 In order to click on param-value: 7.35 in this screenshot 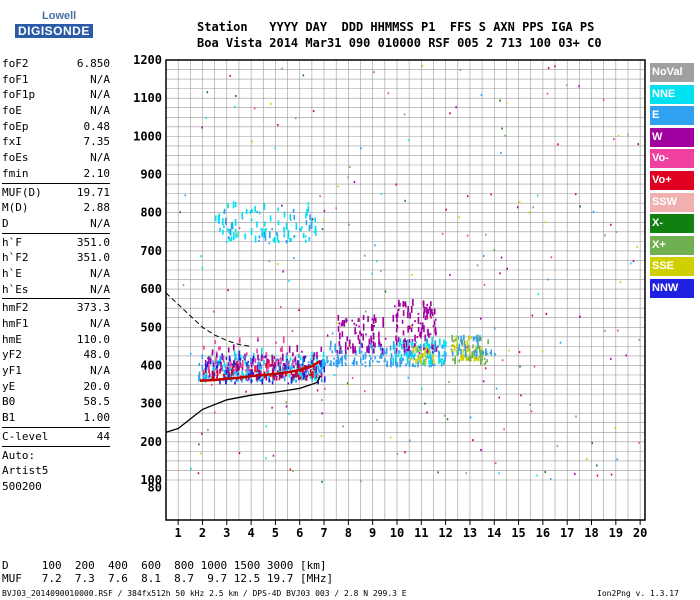, I will do `click(97, 142)`.